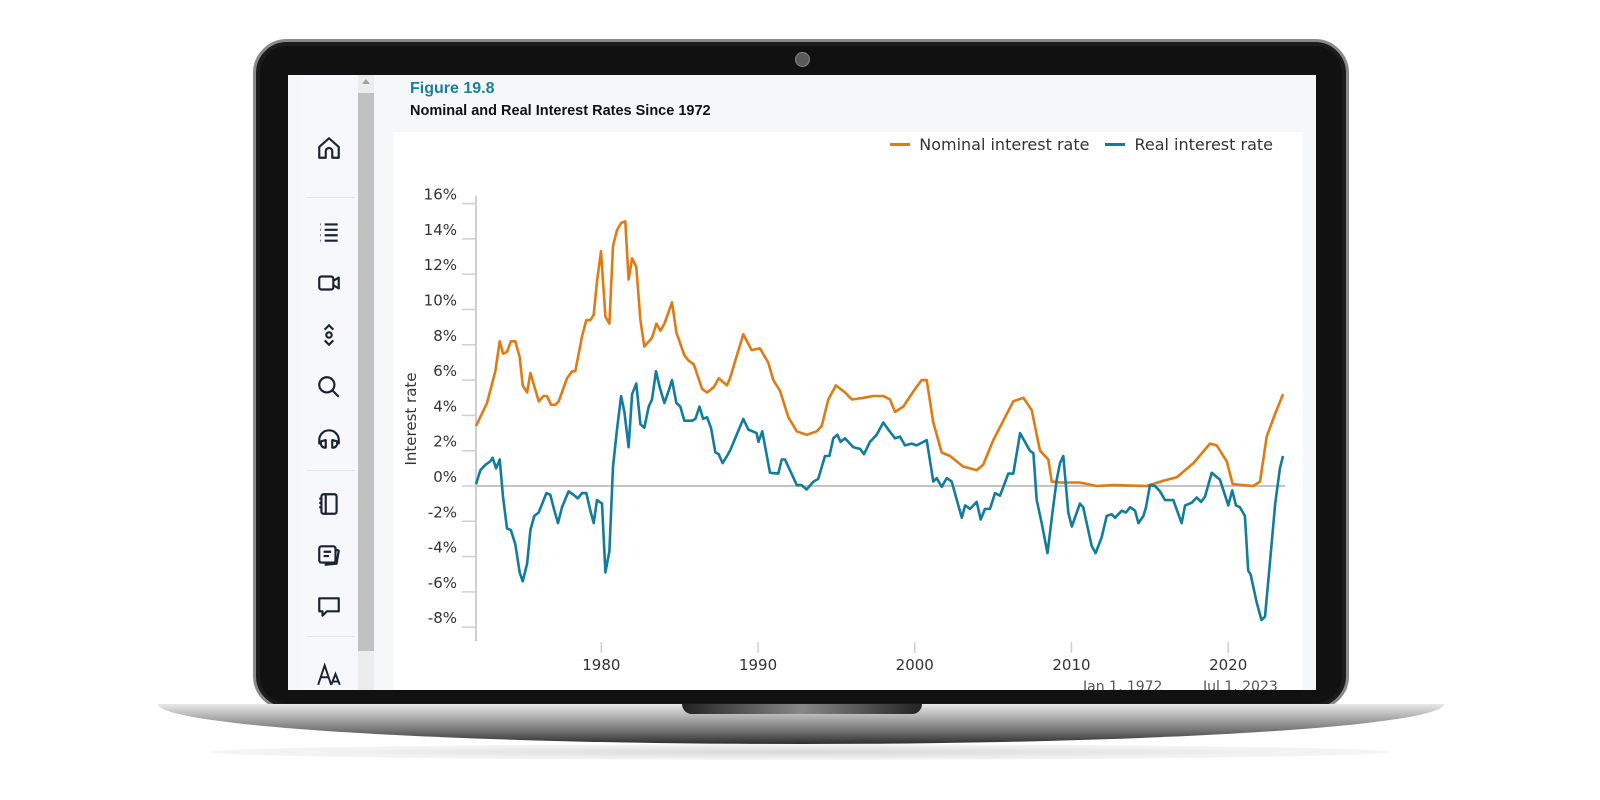  I want to click on y-tick-label: 14%, so click(440, 230).